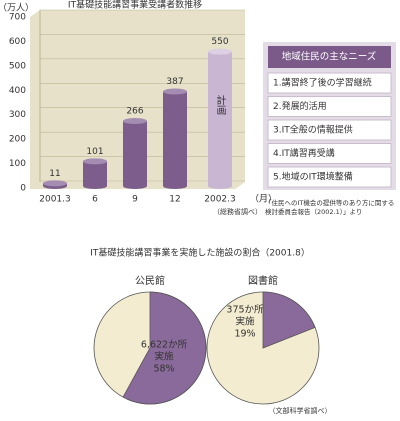  I want to click on value-label: 266, so click(134, 112).